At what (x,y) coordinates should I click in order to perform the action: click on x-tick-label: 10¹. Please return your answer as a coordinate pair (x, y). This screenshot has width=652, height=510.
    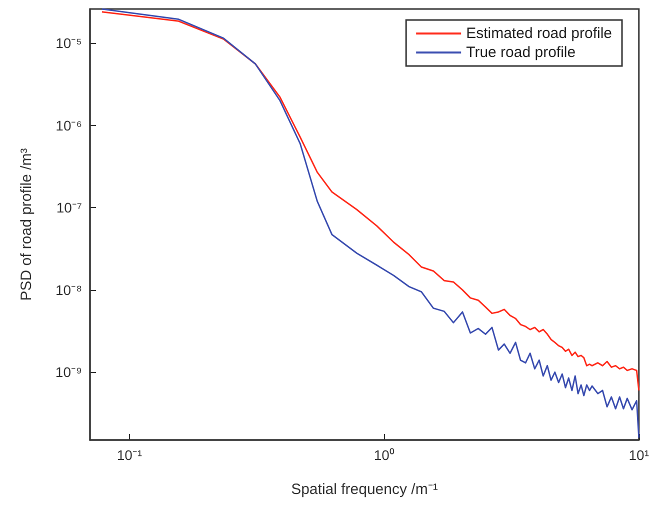
    Looking at the image, I should click on (639, 455).